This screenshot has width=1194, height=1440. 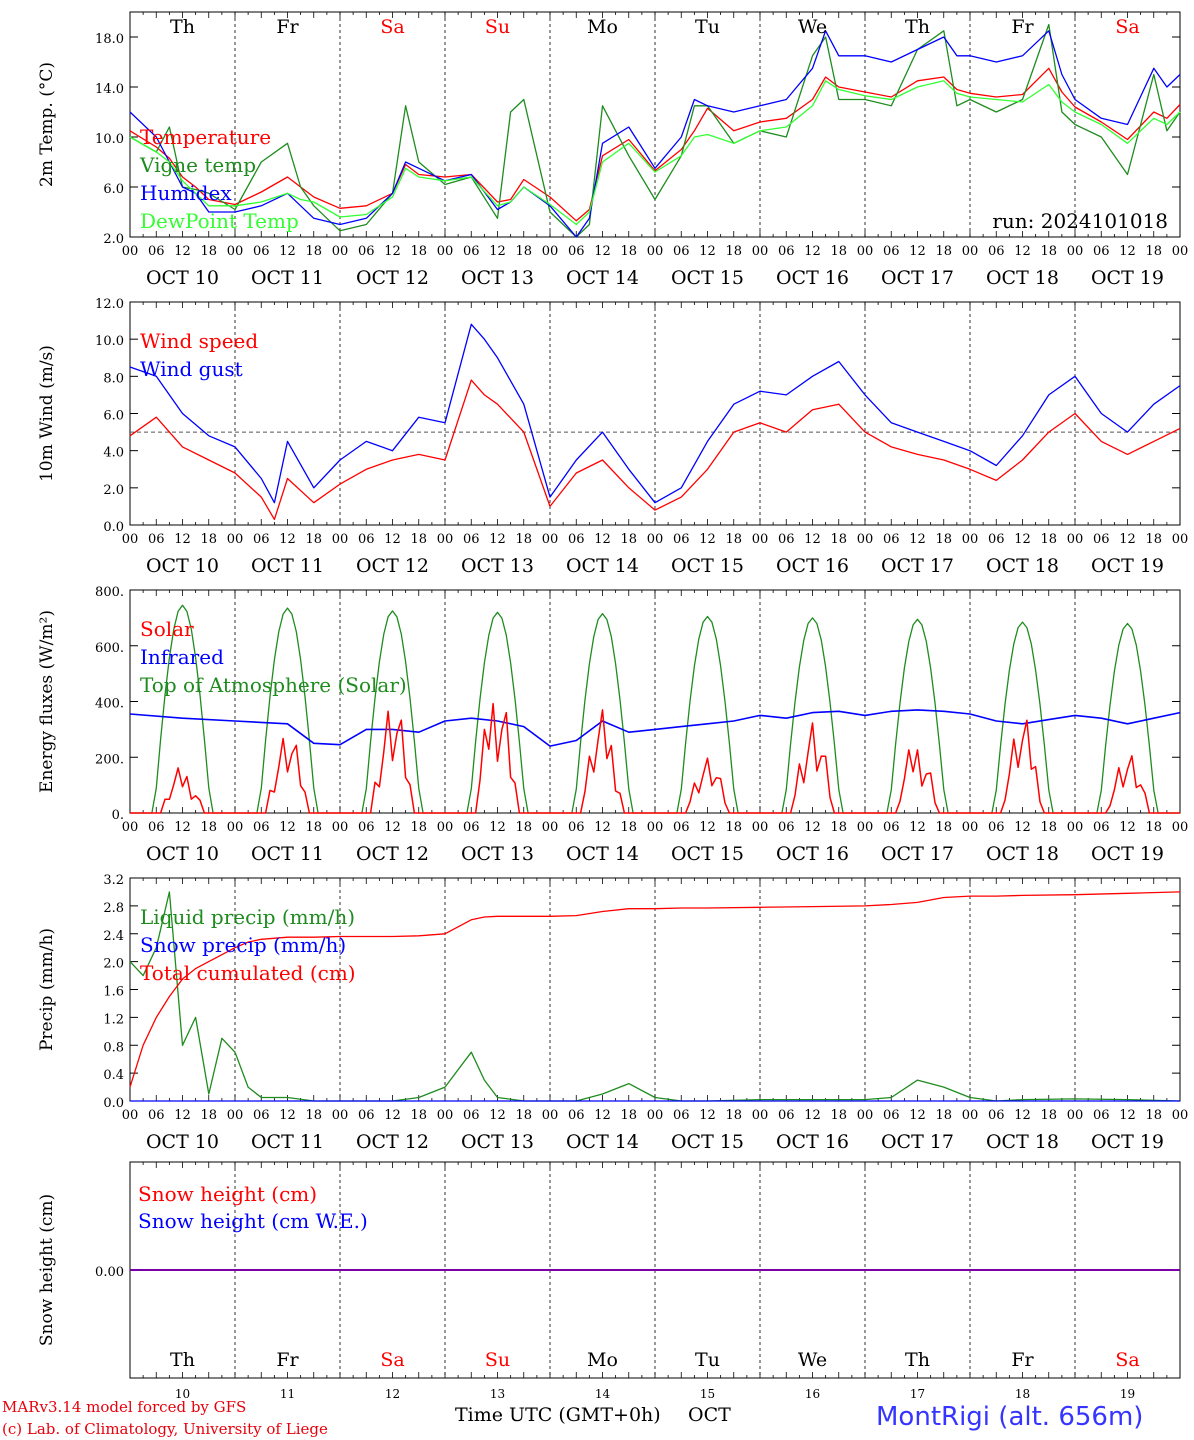 What do you see at coordinates (1022, 27) in the screenshot?
I see `weekday-label-top: Fr` at bounding box center [1022, 27].